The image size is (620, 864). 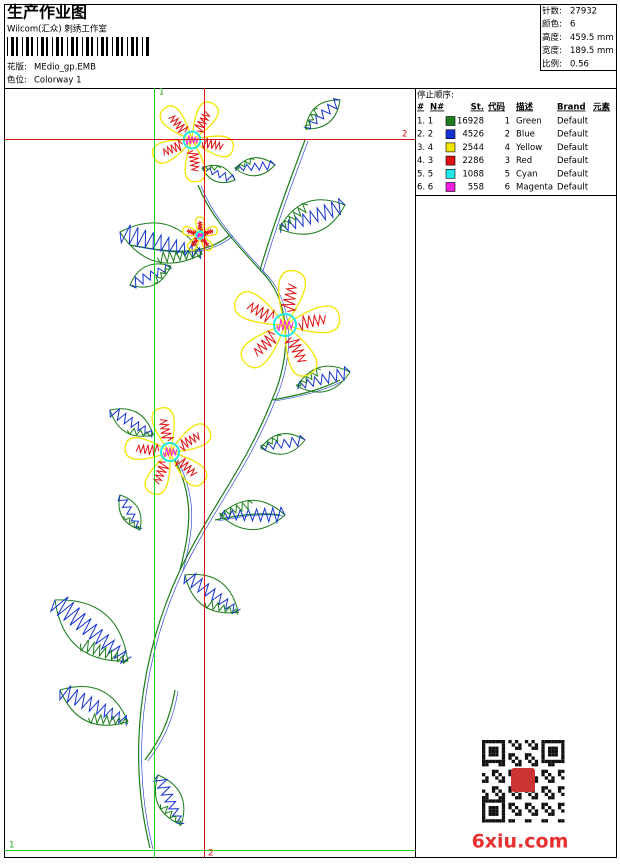 I want to click on code: 5, so click(x=507, y=174).